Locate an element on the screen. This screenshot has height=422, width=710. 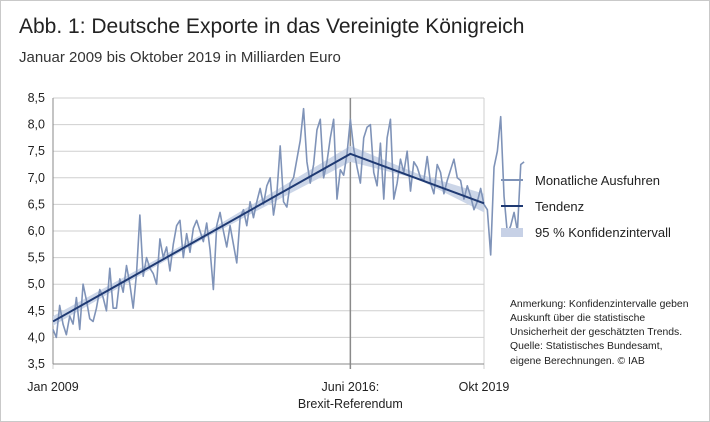
x-tick-label: Okt 2019 is located at coordinates (484, 387).